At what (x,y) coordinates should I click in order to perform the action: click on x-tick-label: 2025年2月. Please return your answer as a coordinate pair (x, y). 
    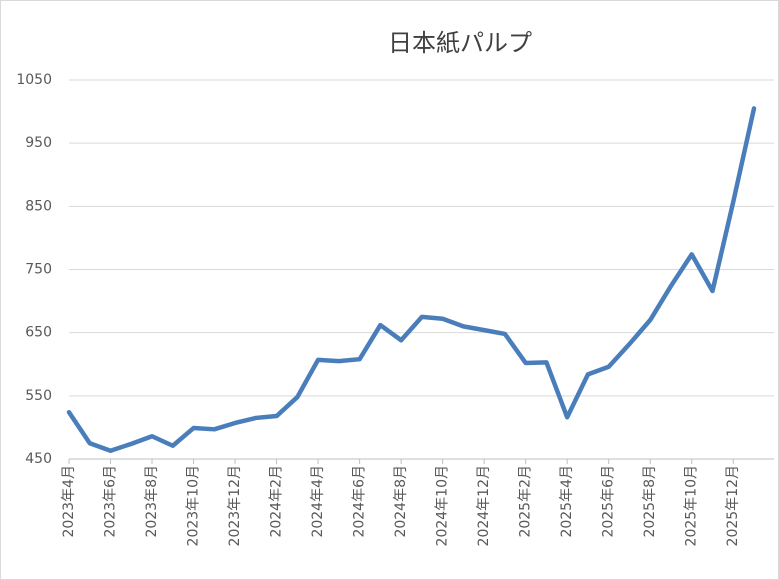
    Looking at the image, I should click on (526, 501).